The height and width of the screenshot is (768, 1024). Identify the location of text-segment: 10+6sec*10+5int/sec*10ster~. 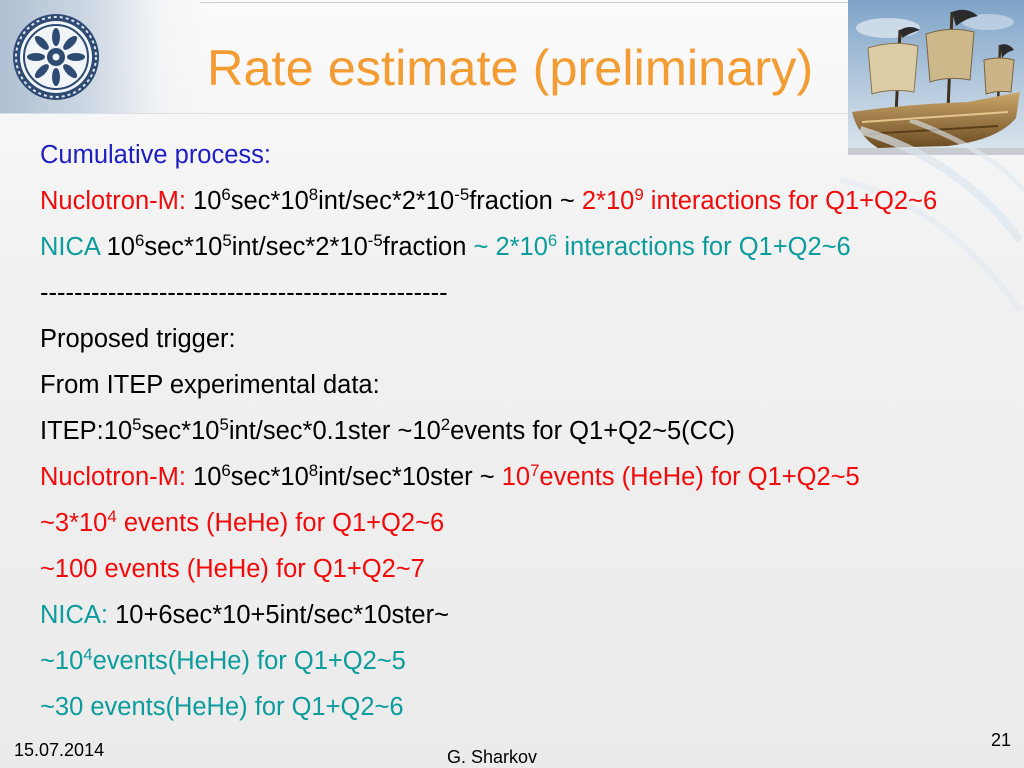
(282, 615).